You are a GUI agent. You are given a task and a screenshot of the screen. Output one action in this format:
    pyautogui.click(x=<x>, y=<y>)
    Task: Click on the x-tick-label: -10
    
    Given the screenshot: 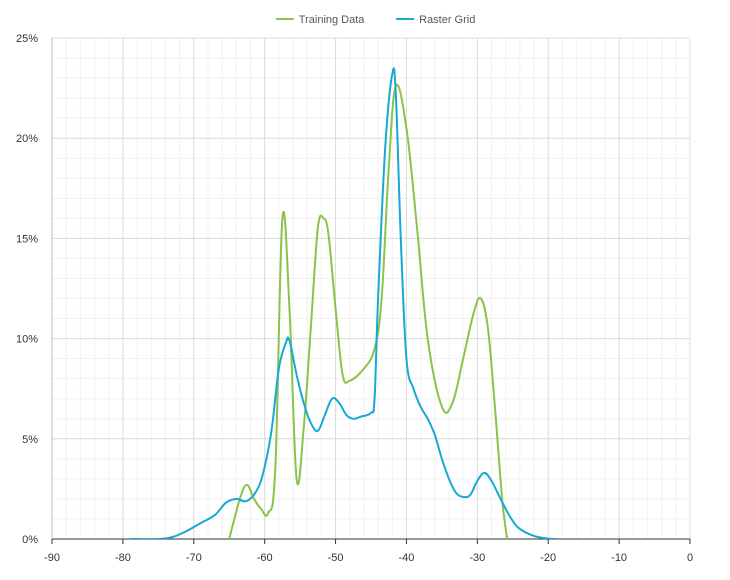 What is the action you would take?
    pyautogui.click(x=619, y=558)
    